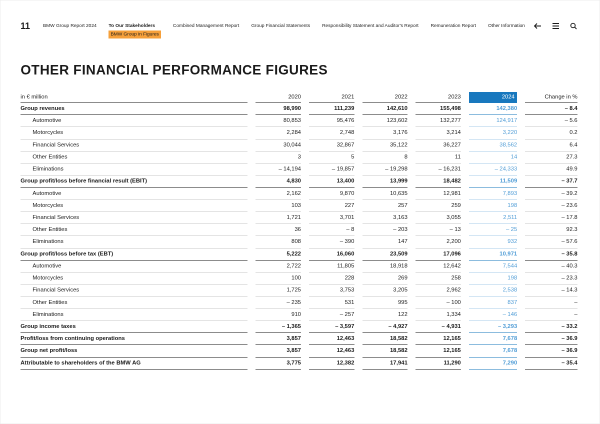 The image size is (600, 424). What do you see at coordinates (381, 327) in the screenshot?
I see `cell-2022: – 4,927` at bounding box center [381, 327].